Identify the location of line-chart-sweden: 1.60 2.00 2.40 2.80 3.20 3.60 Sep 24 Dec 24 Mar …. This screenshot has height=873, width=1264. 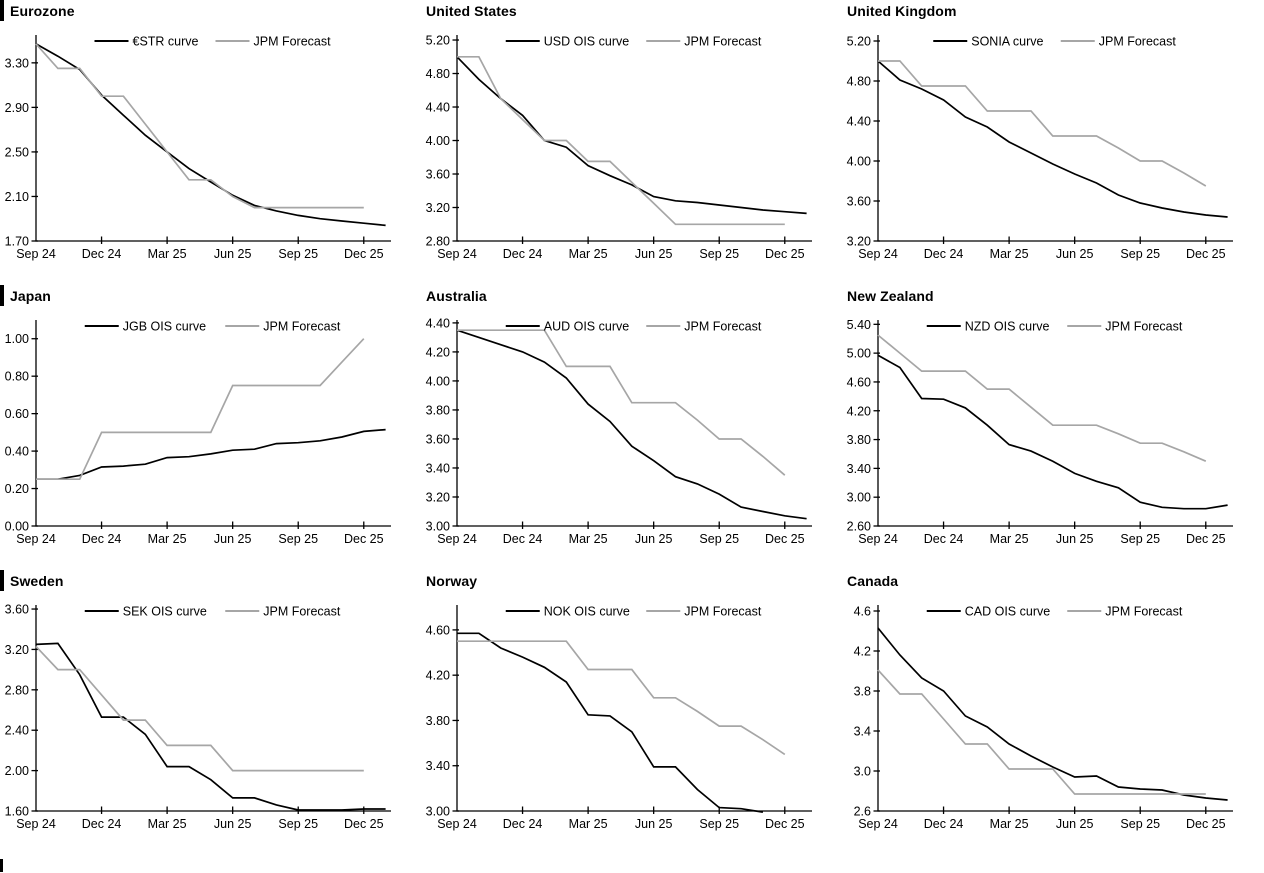
(198, 717).